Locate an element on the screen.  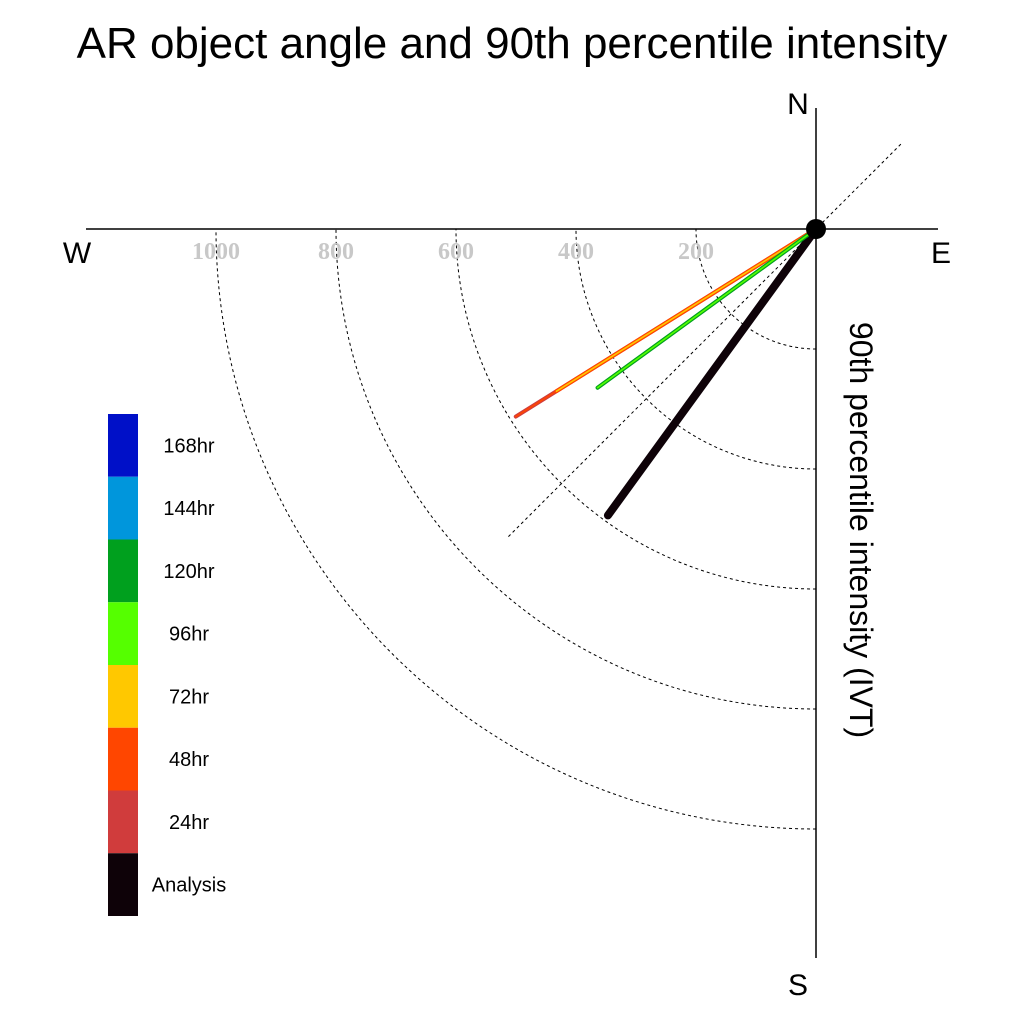
radial-tick-label: 1000 is located at coordinates (216, 252).